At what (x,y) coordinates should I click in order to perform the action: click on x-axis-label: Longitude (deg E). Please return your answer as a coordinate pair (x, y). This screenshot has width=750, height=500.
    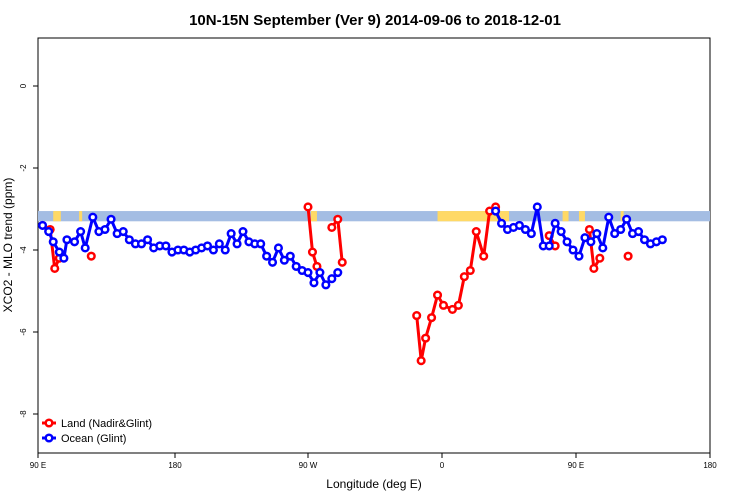
    Looking at the image, I should click on (373, 484).